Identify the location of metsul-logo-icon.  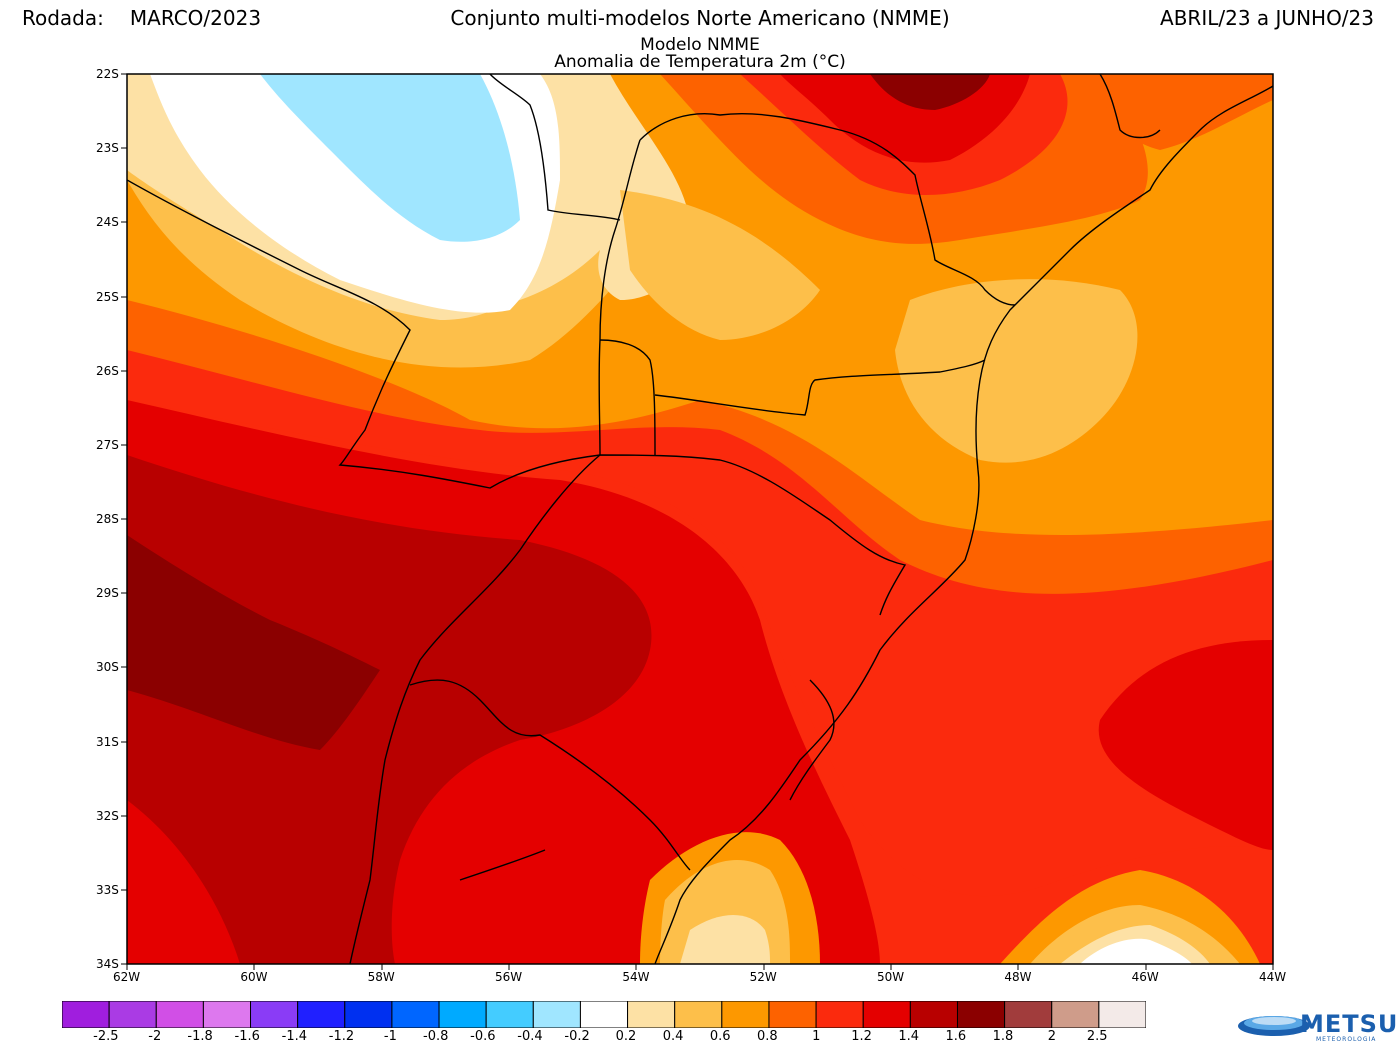
(1274, 1026).